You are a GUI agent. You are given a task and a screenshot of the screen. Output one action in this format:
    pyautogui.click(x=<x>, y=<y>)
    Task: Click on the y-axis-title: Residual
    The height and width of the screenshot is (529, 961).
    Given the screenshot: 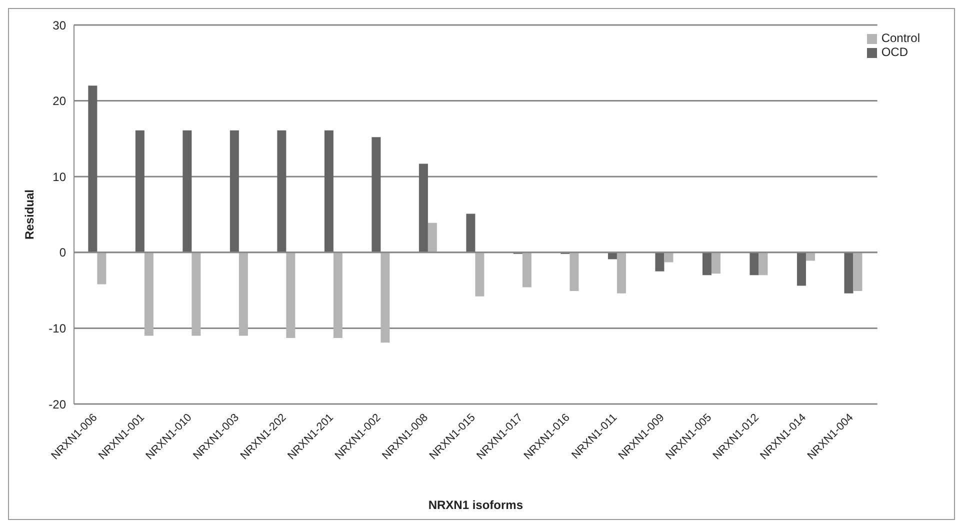 What is the action you would take?
    pyautogui.click(x=29, y=214)
    